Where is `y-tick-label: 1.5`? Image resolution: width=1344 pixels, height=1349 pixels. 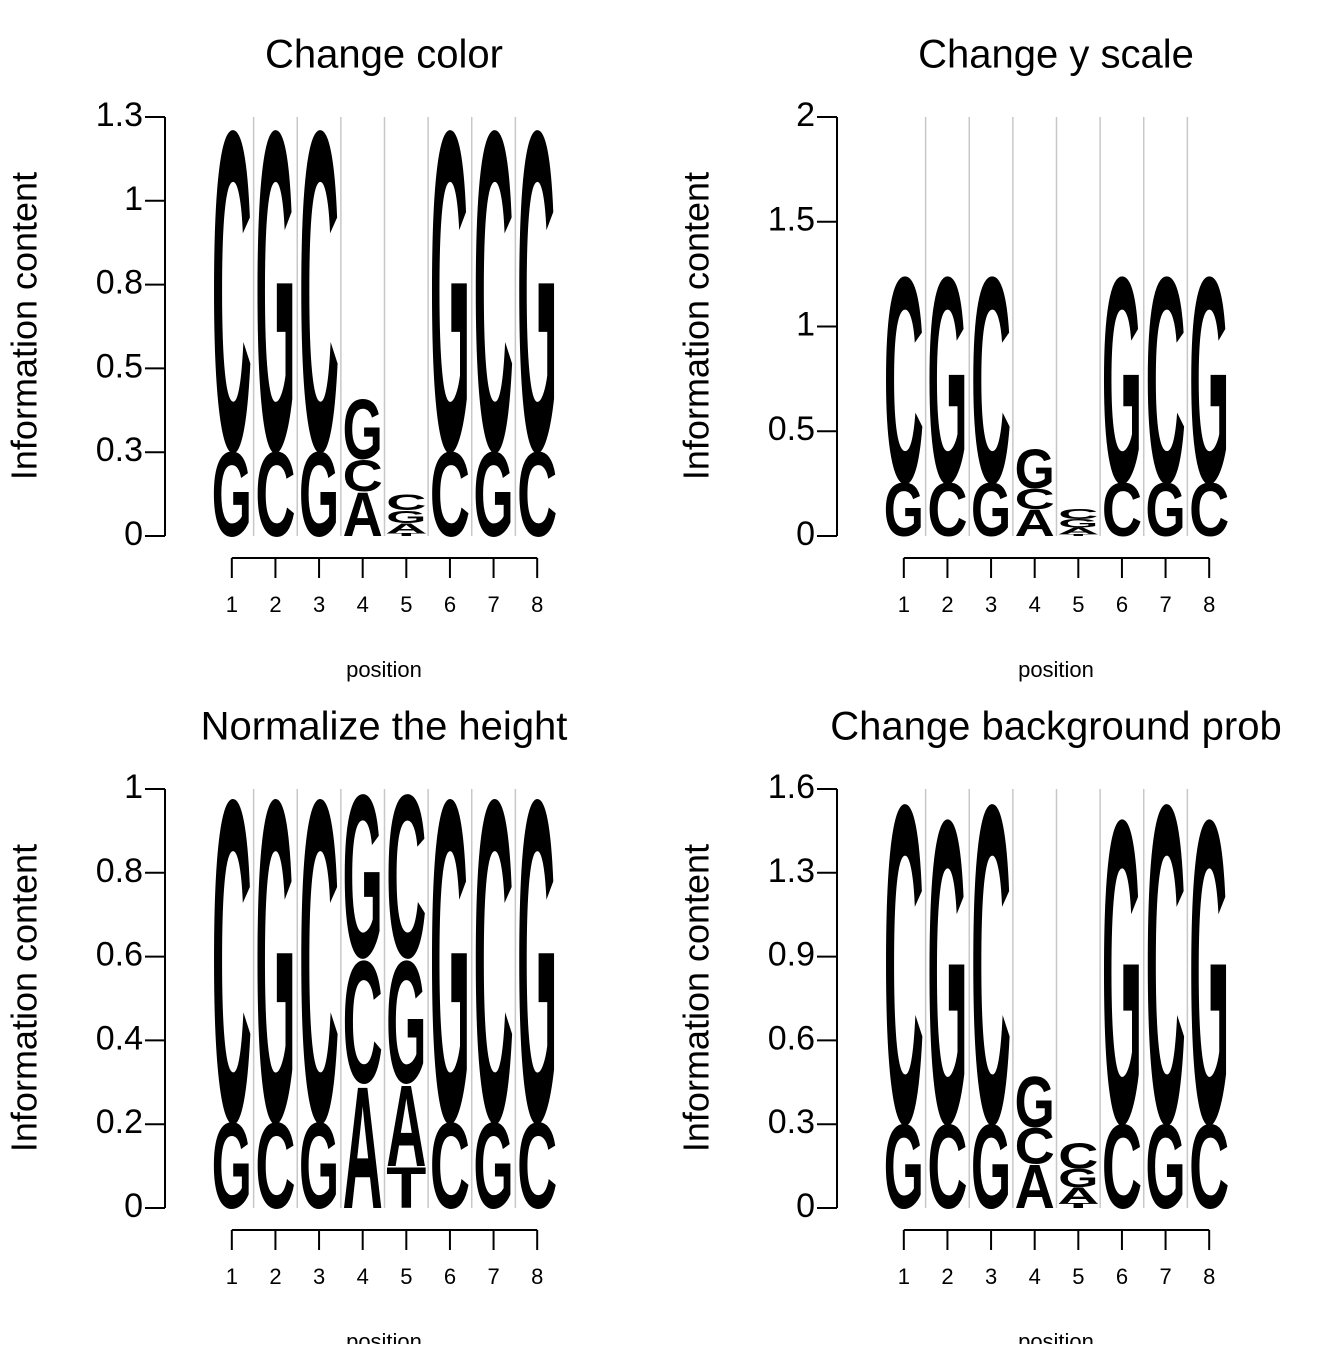
y-tick-label: 1.5 is located at coordinates (791, 220).